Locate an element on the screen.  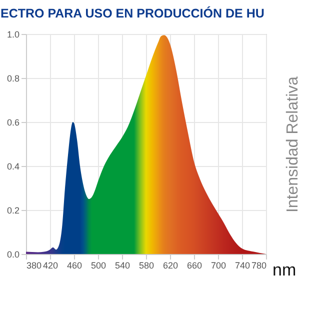
x-tick-label: 780 is located at coordinates (258, 265).